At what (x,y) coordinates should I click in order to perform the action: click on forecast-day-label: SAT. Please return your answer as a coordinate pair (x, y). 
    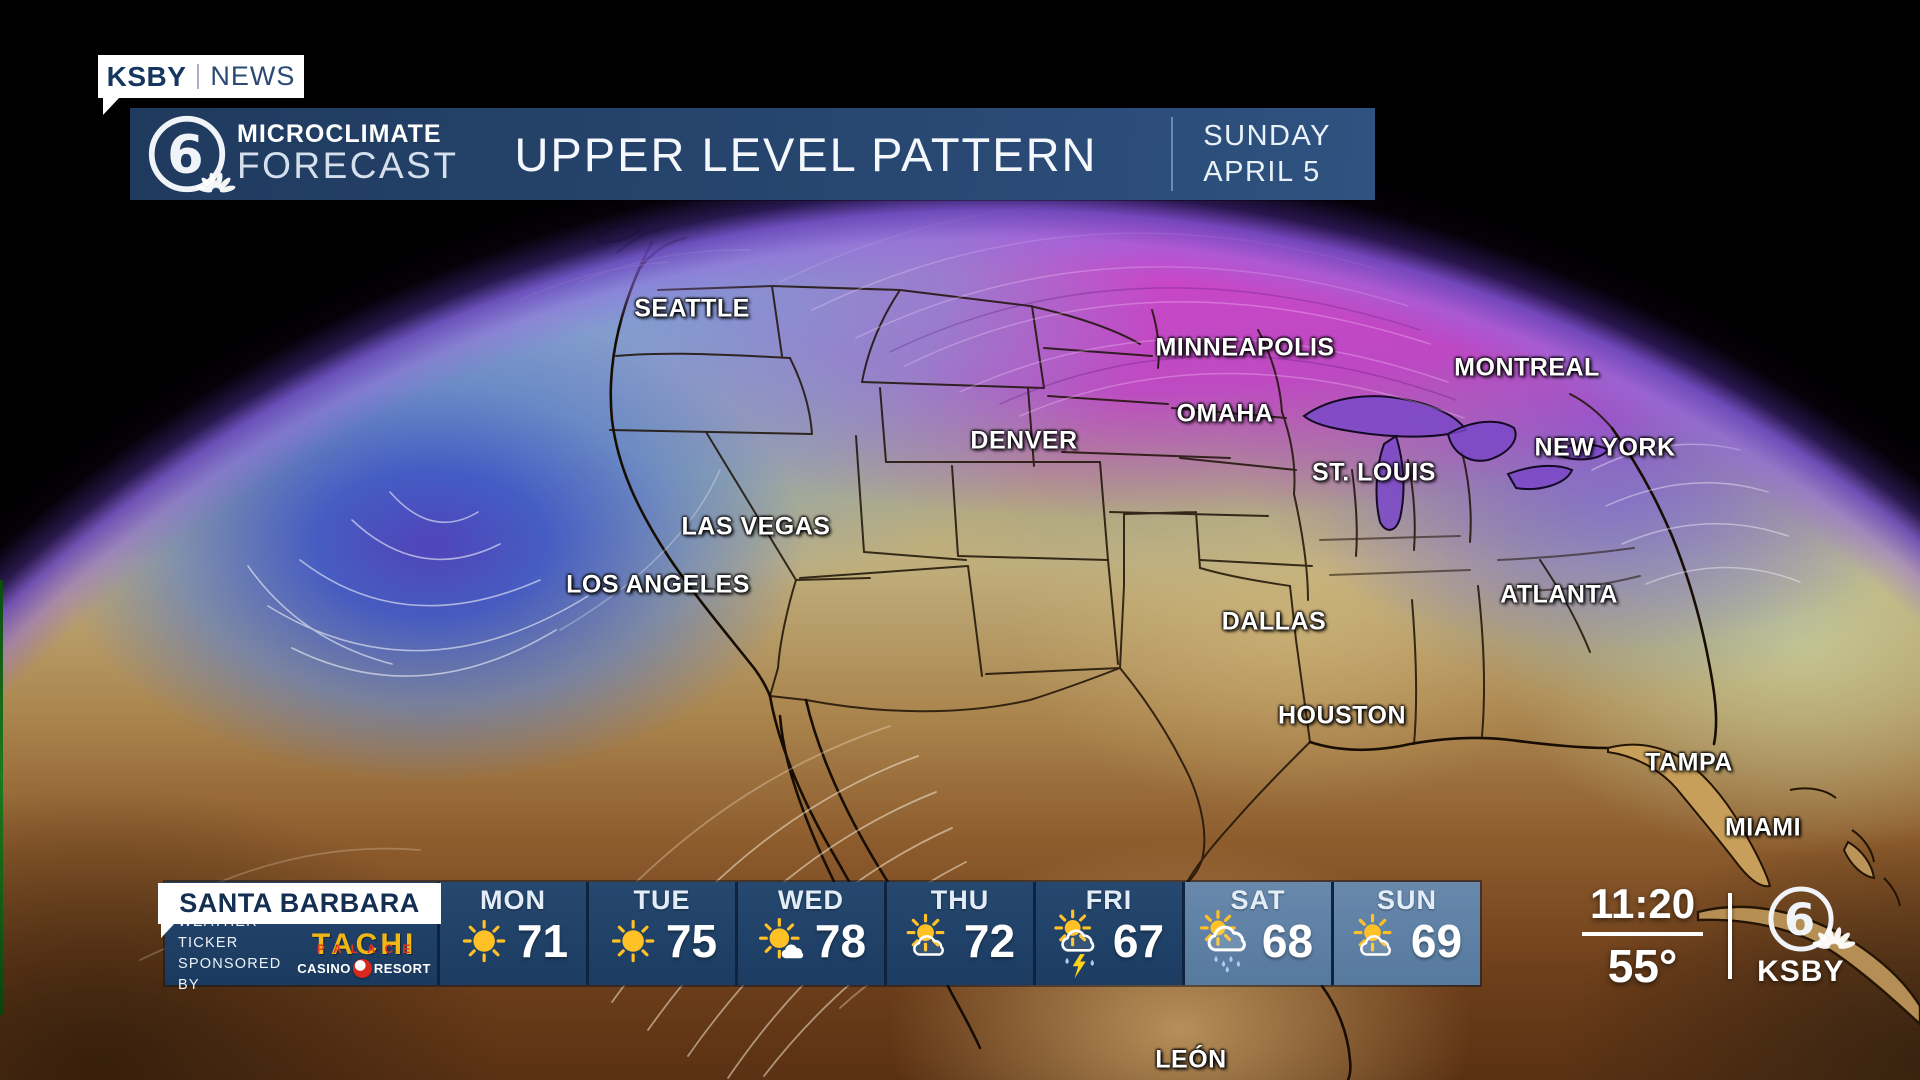
    Looking at the image, I should click on (1258, 900).